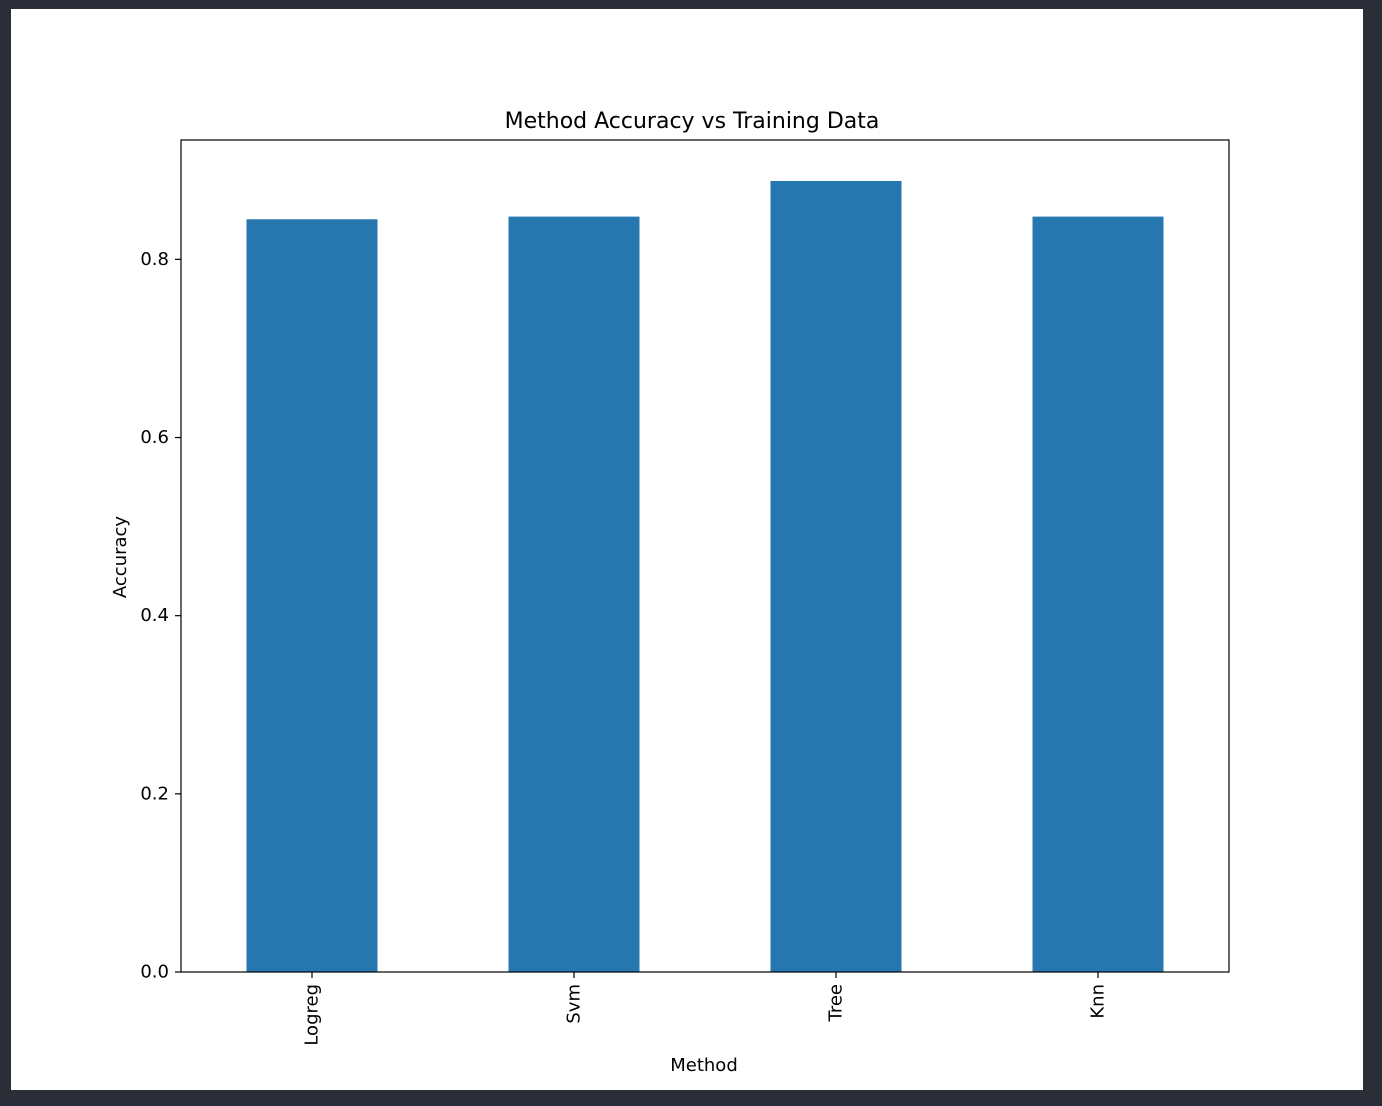 This screenshot has width=1382, height=1106. I want to click on y-tick-label: 0.8, so click(154, 259).